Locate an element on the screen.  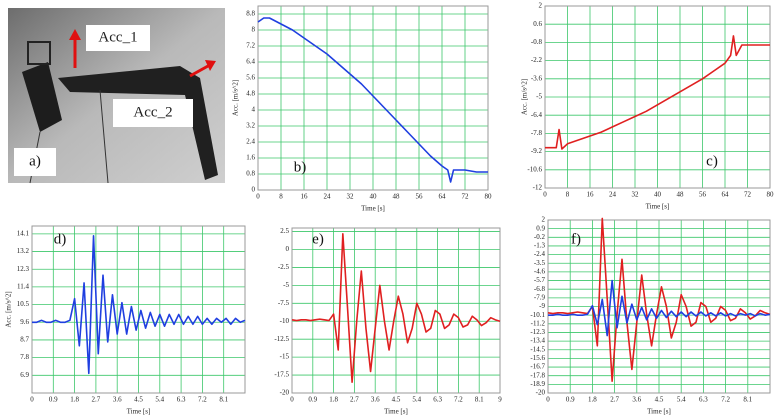
x-tick-label: 40 is located at coordinates (374, 197).